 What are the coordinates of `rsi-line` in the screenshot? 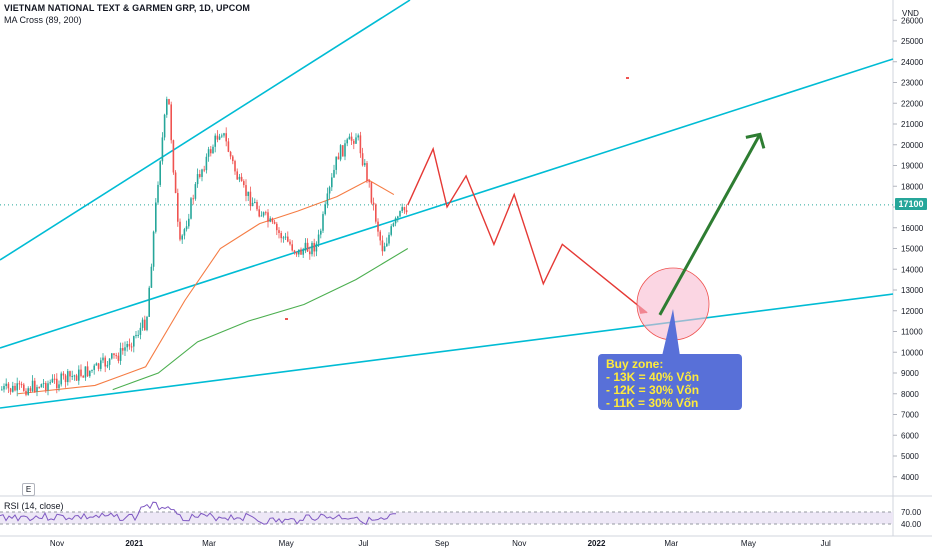 It's located at (198, 513).